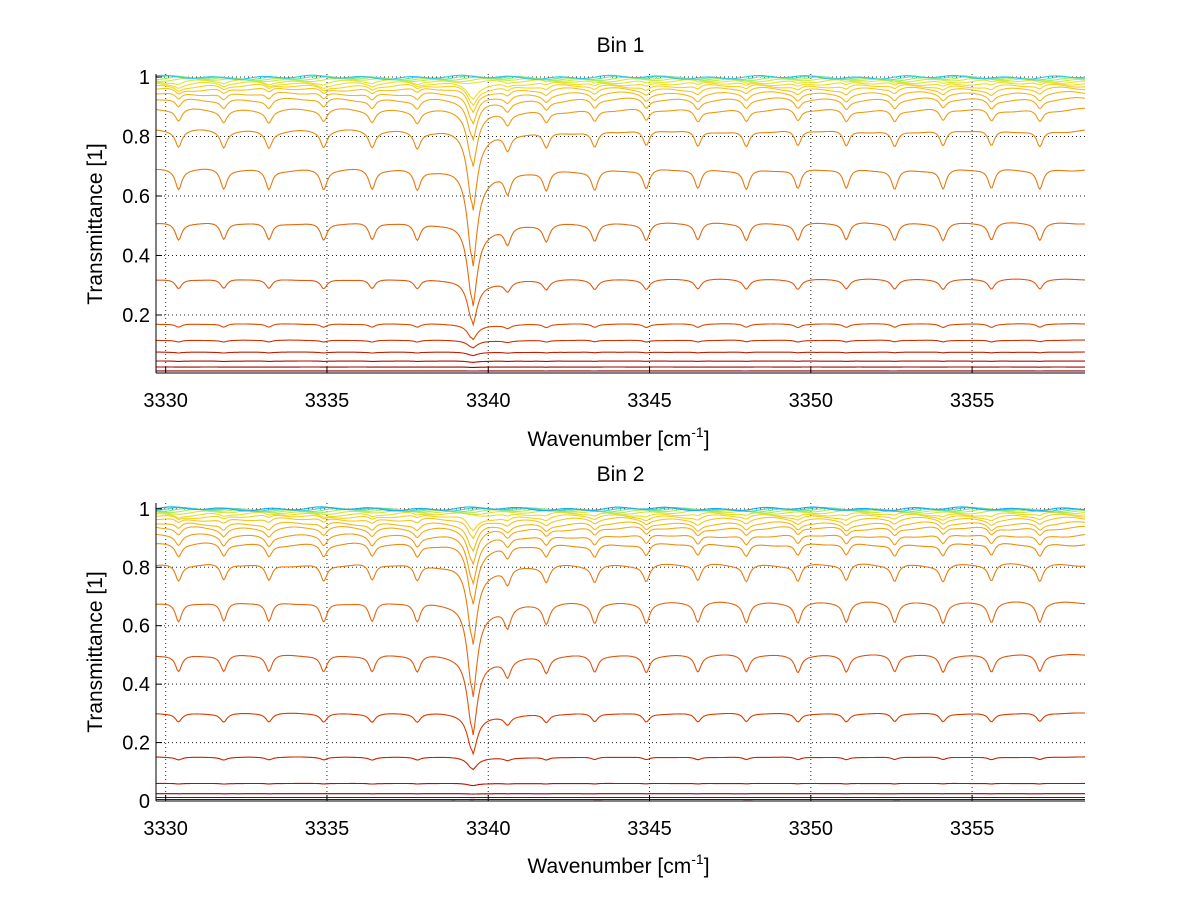  Describe the element at coordinates (621, 474) in the screenshot. I see `chart-title: Bin 2` at that location.